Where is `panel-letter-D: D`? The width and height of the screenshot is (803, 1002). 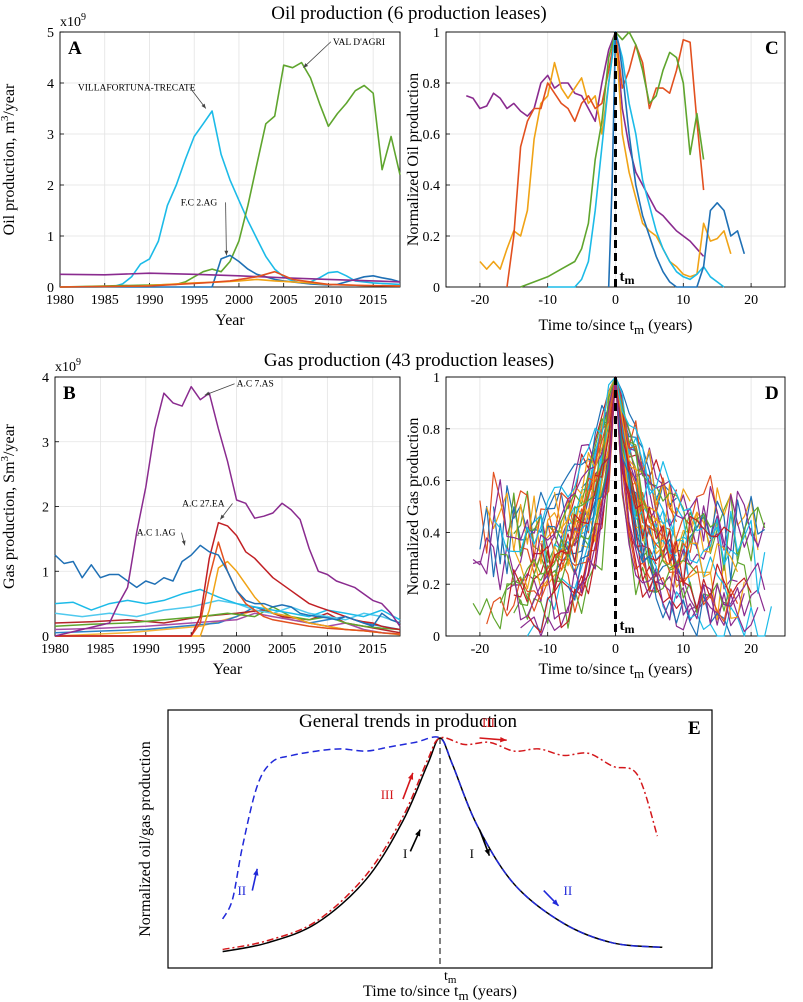
panel-letter-D: D is located at coordinates (772, 393).